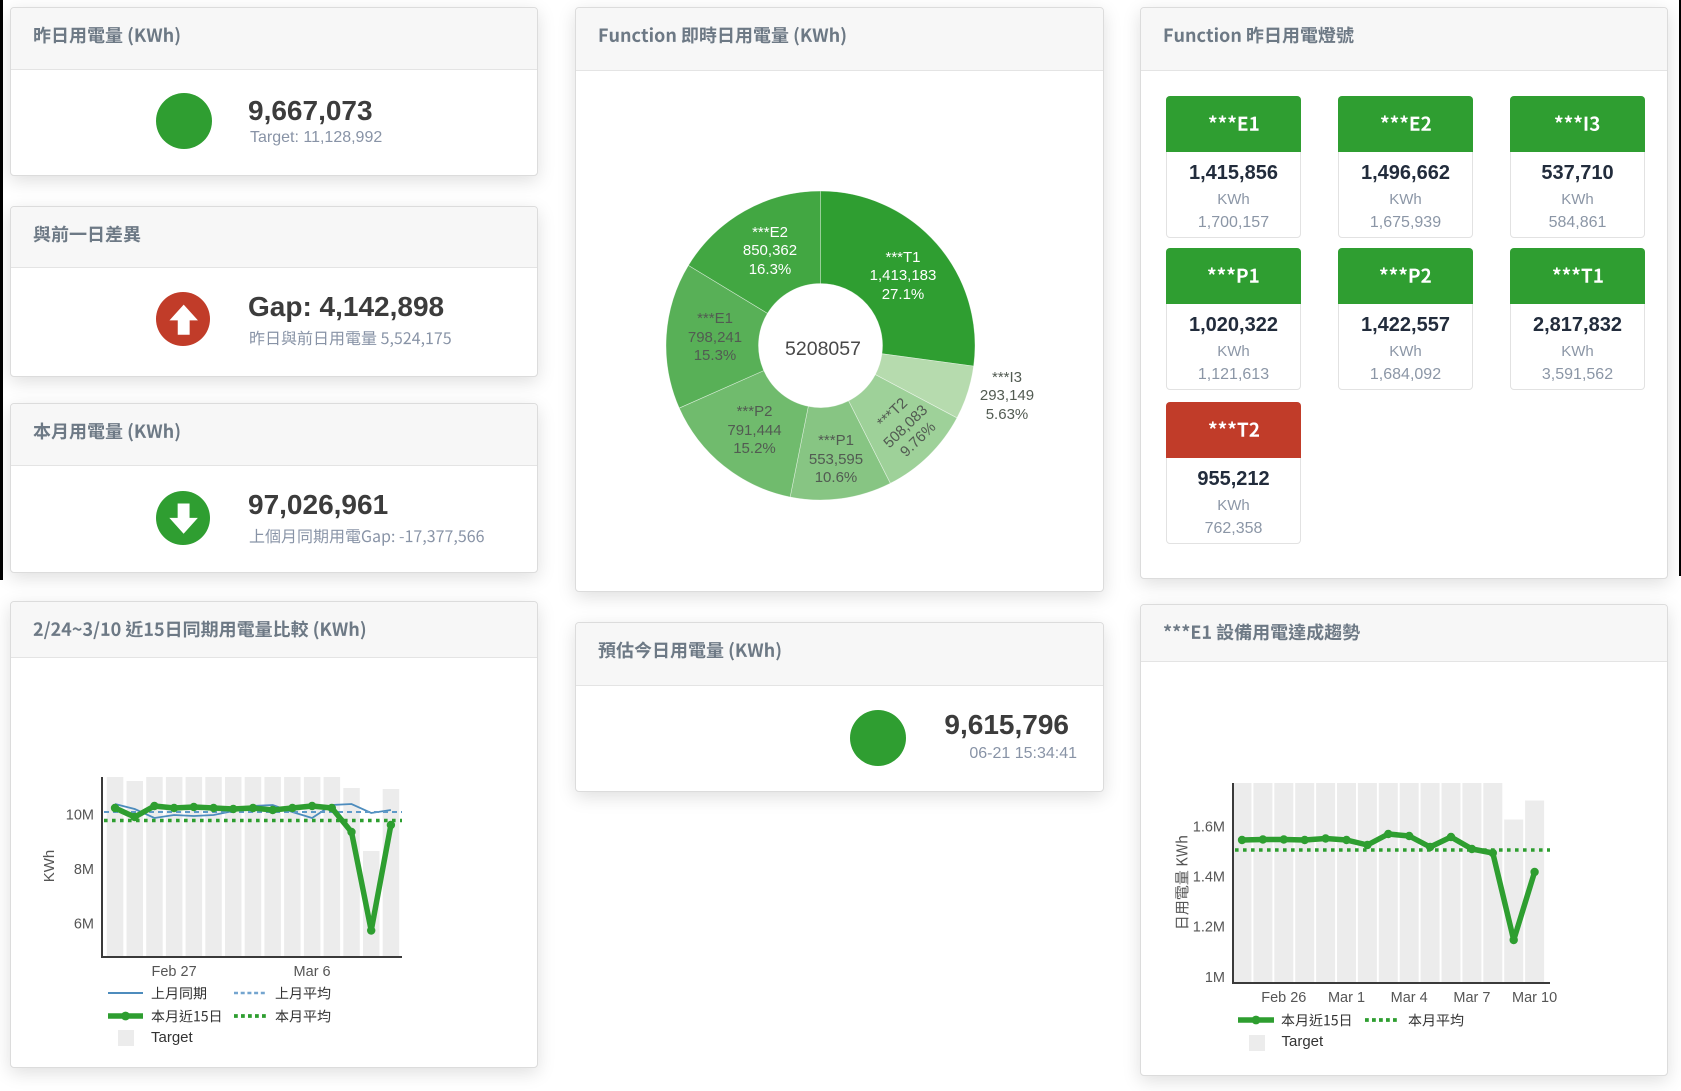 This screenshot has height=1091, width=1681. I want to click on svg-text: 1.4M, so click(1209, 878).